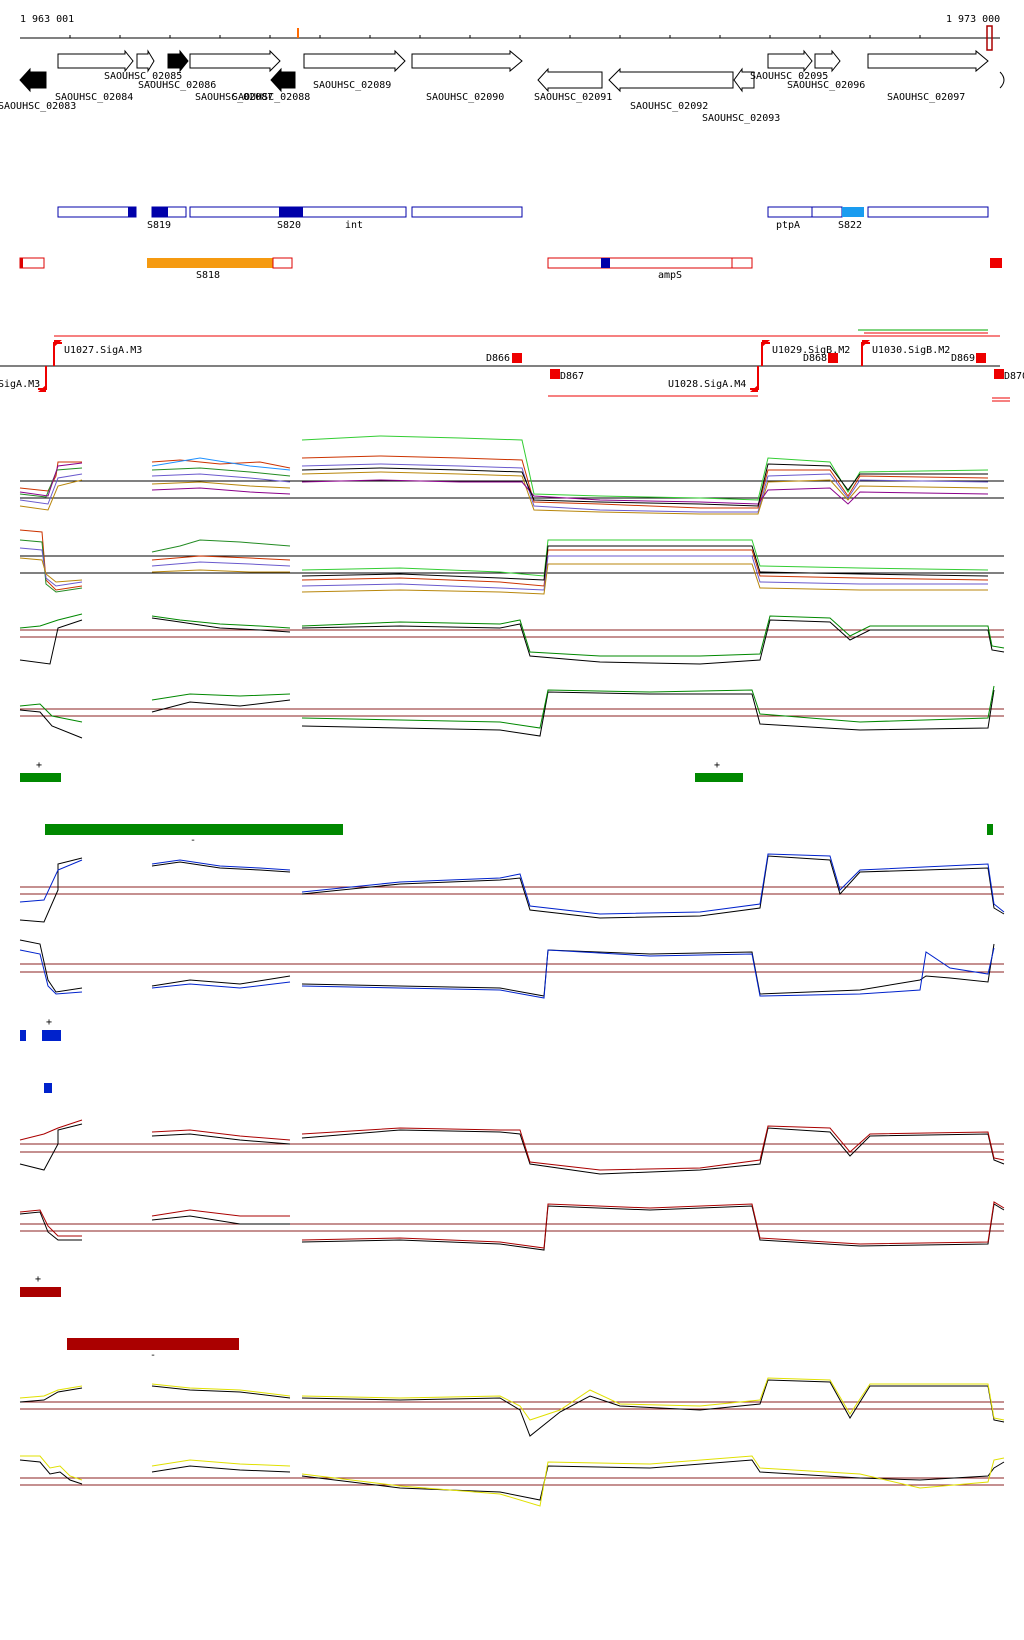 The image size is (1024, 1640). What do you see at coordinates (926, 97) in the screenshot?
I see `gene-label-02097: SAOUHSC_02097` at bounding box center [926, 97].